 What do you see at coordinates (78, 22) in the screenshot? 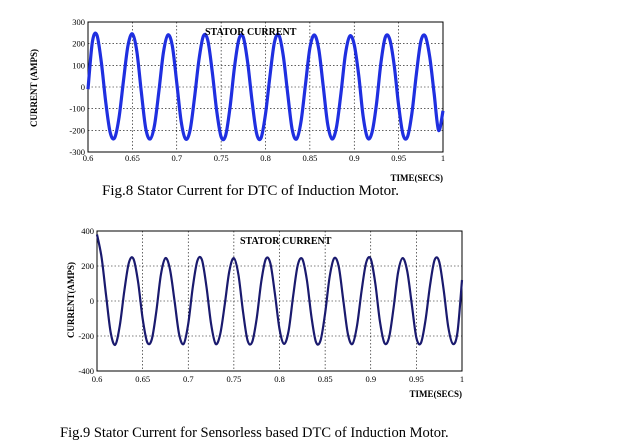
I see `y-tick-label: 300` at bounding box center [78, 22].